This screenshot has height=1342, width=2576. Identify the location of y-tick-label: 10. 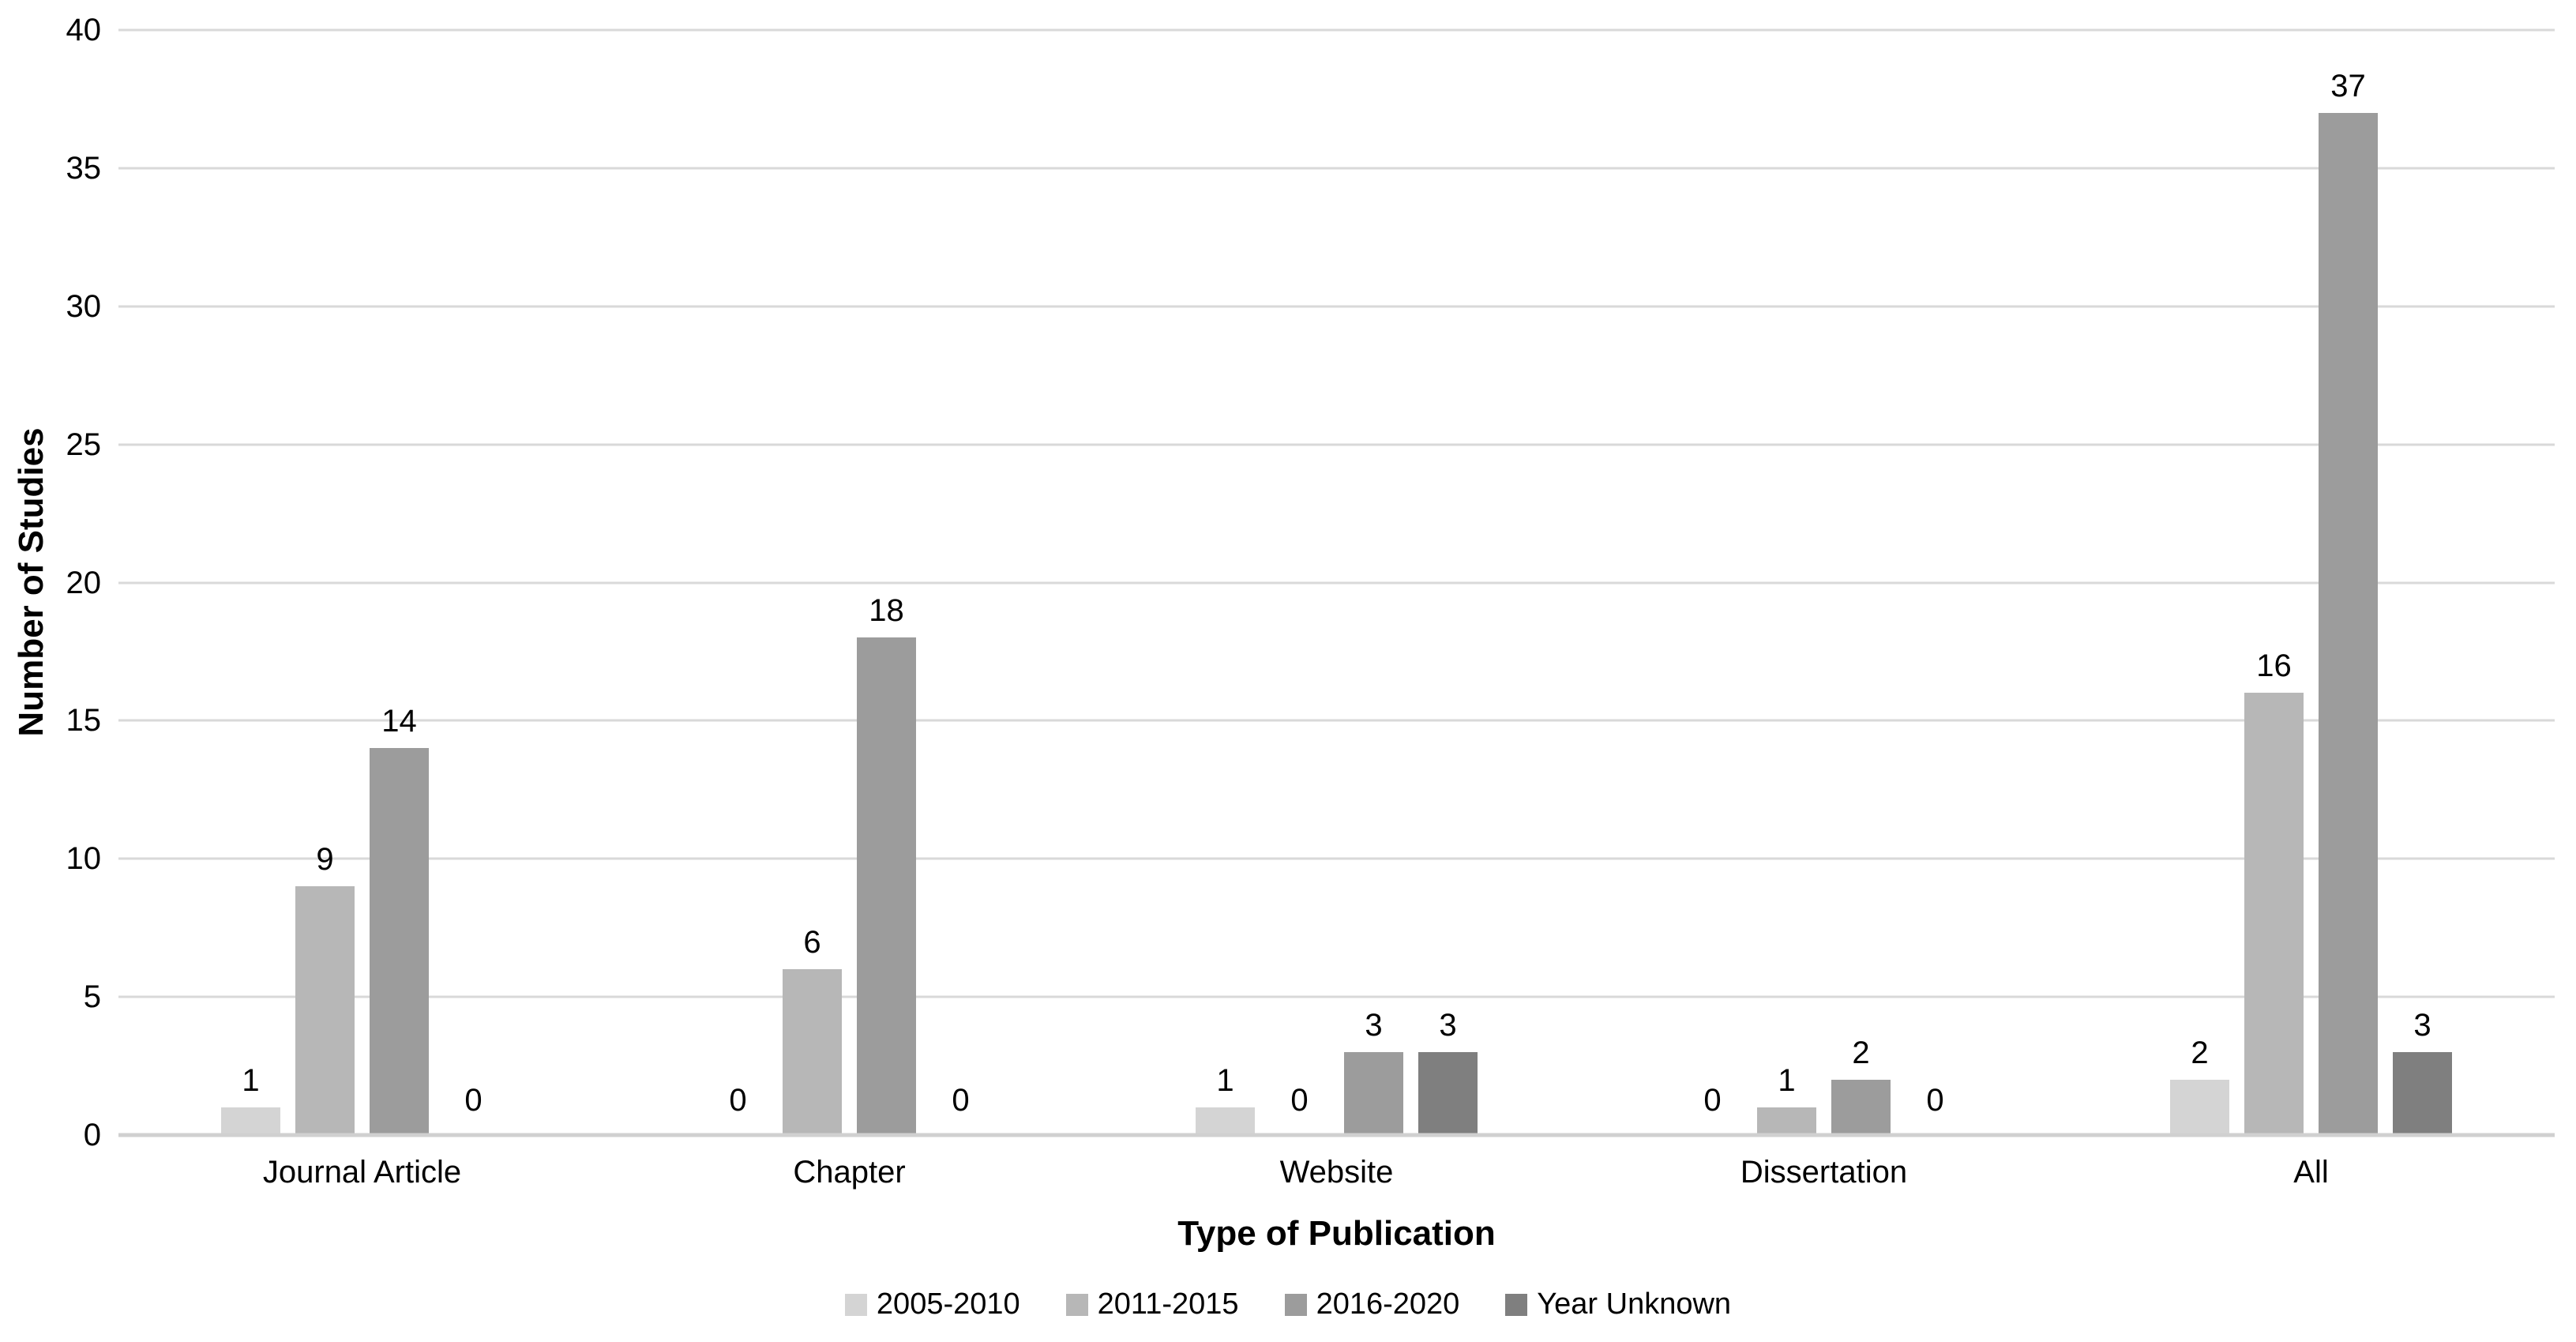
(84, 859).